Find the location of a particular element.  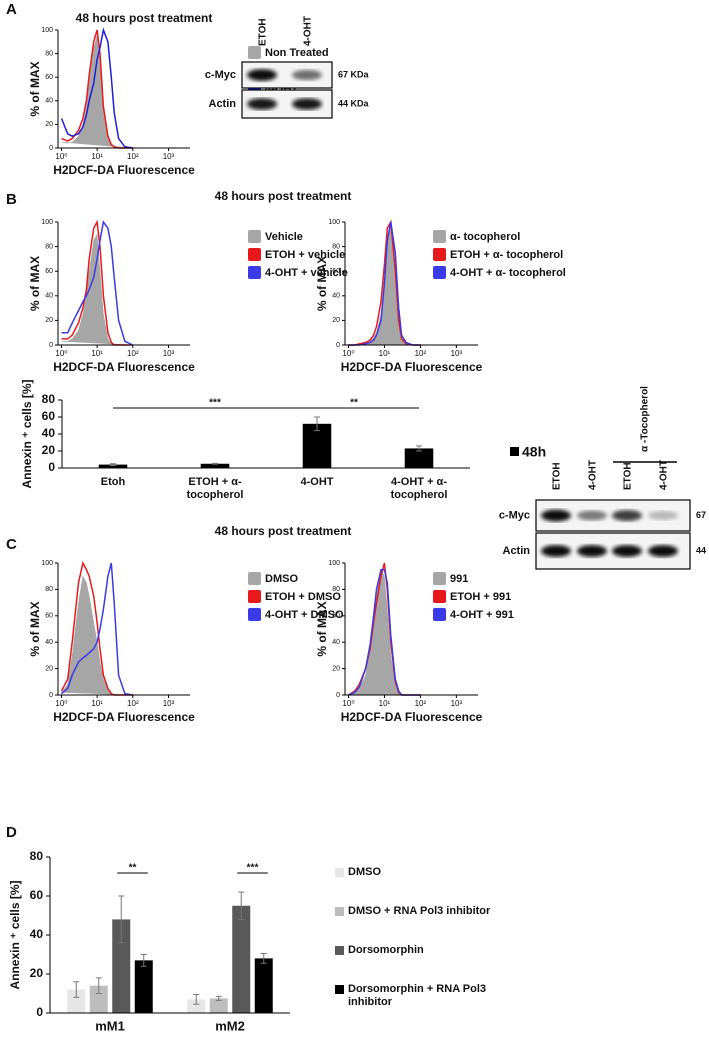

legend-label: ETOH + 991 is located at coordinates (480, 597).